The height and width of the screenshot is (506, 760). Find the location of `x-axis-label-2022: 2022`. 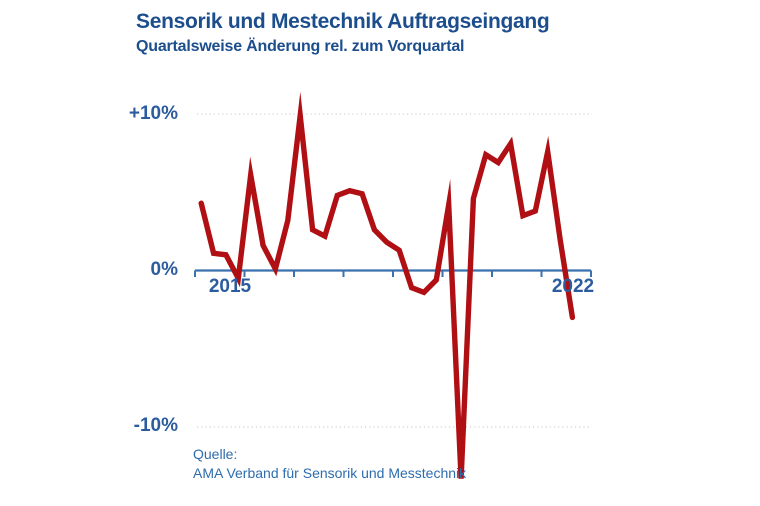

x-axis-label-2022: 2022 is located at coordinates (573, 286).